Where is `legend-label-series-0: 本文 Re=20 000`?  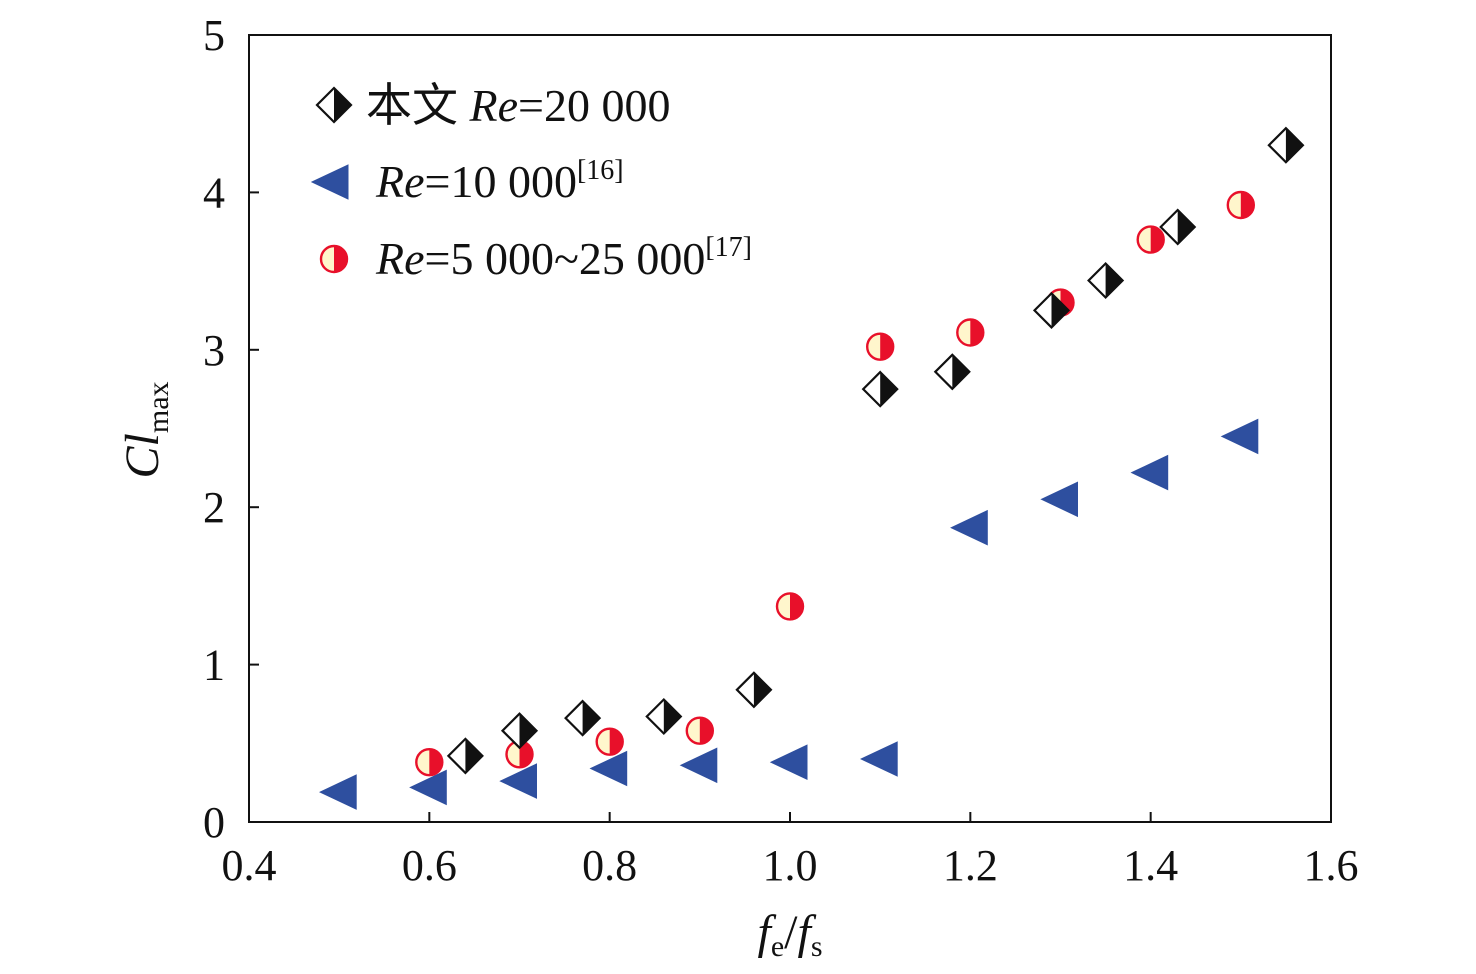 legend-label-series-0: 本文 Re=20 000 is located at coordinates (518, 105).